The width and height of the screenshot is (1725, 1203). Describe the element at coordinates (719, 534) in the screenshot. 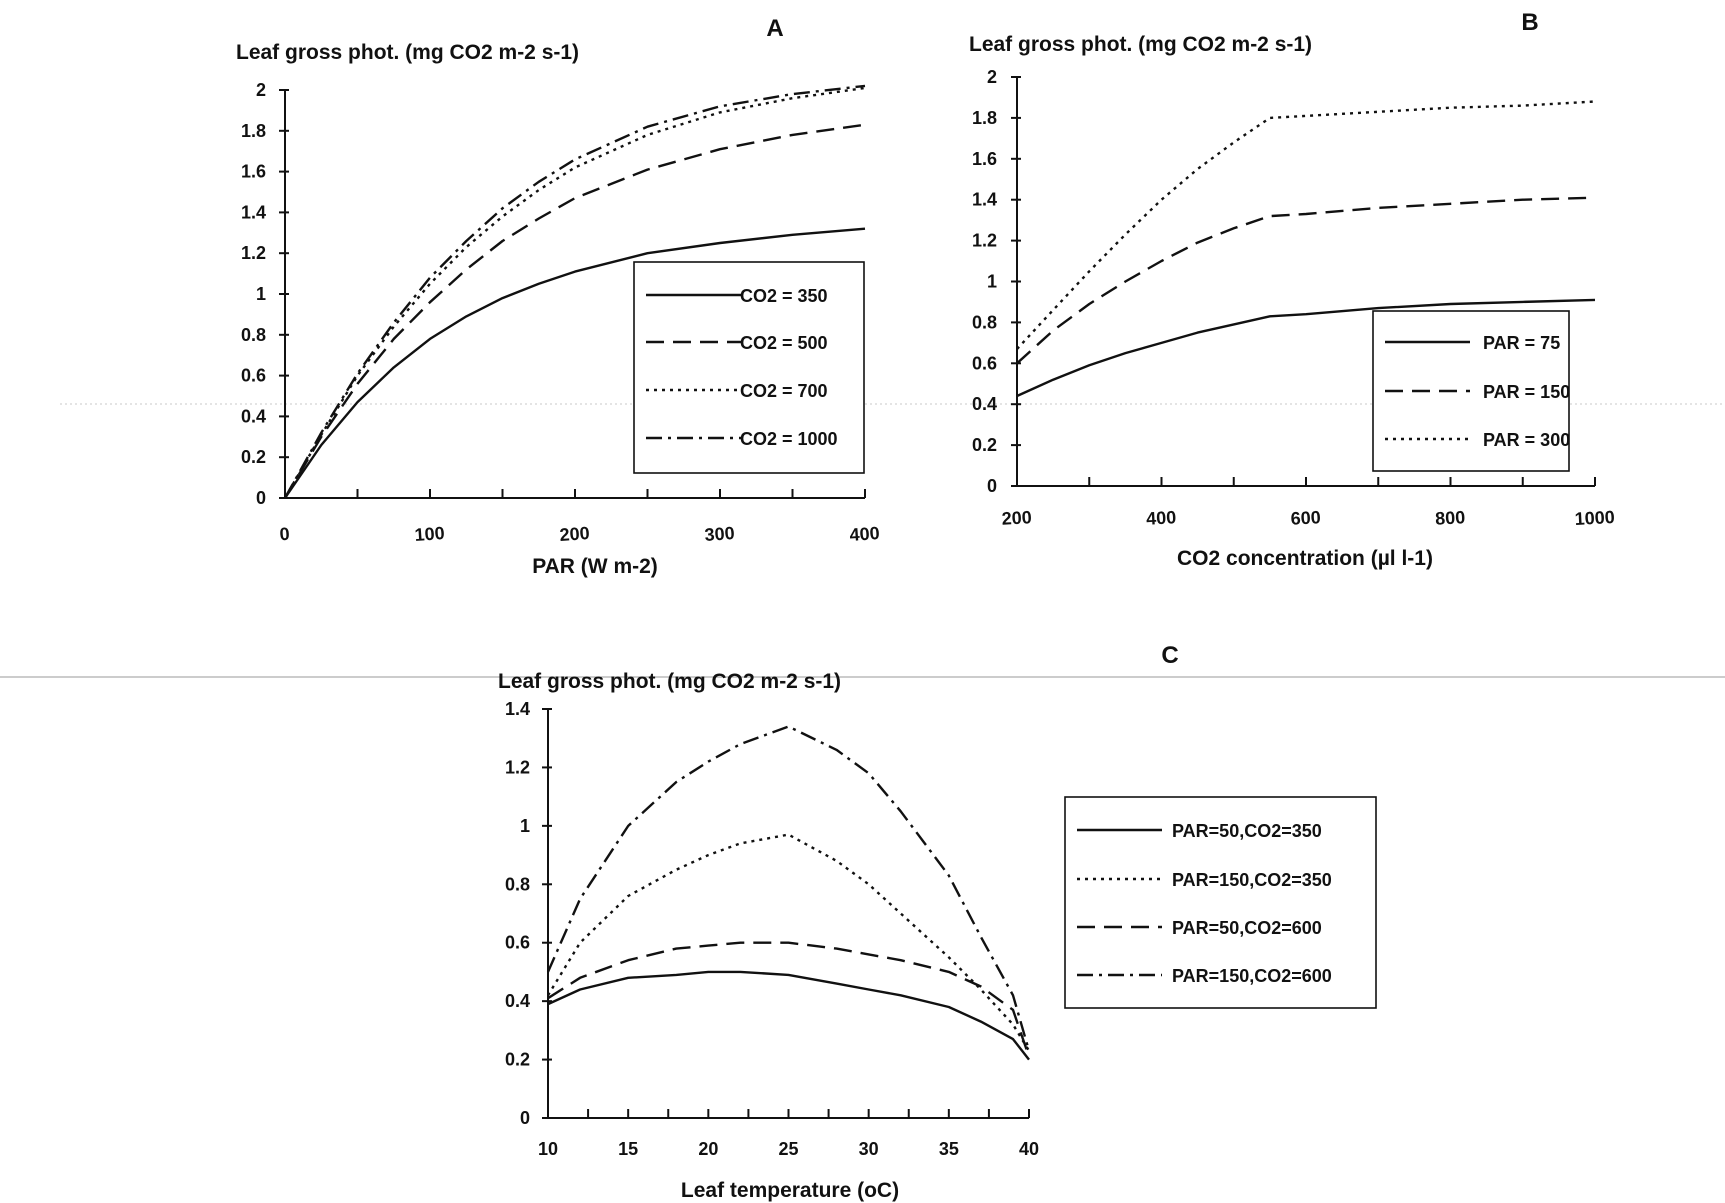

I see `x-tick-label: 300` at that location.